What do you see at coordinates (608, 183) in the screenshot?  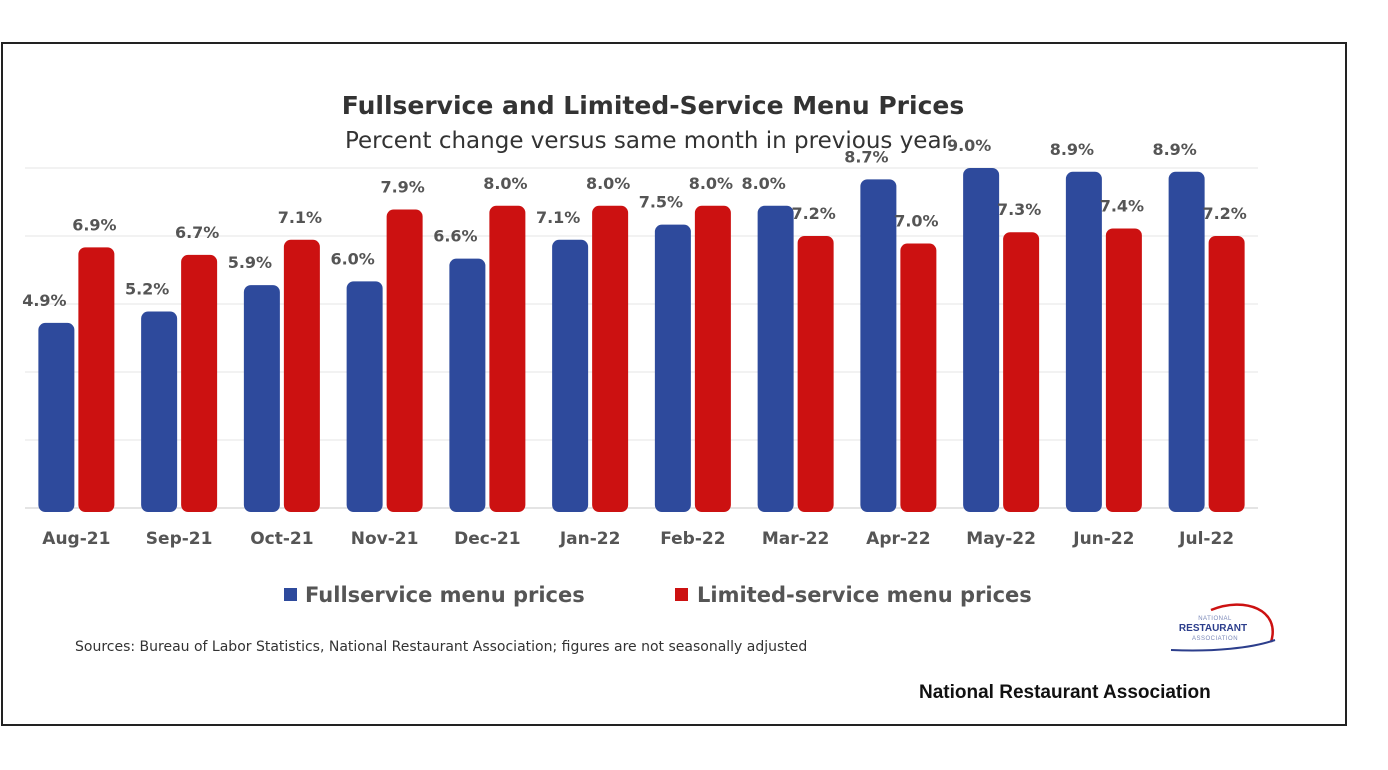 I see `data-label-limited-jan-22: 8.0%` at bounding box center [608, 183].